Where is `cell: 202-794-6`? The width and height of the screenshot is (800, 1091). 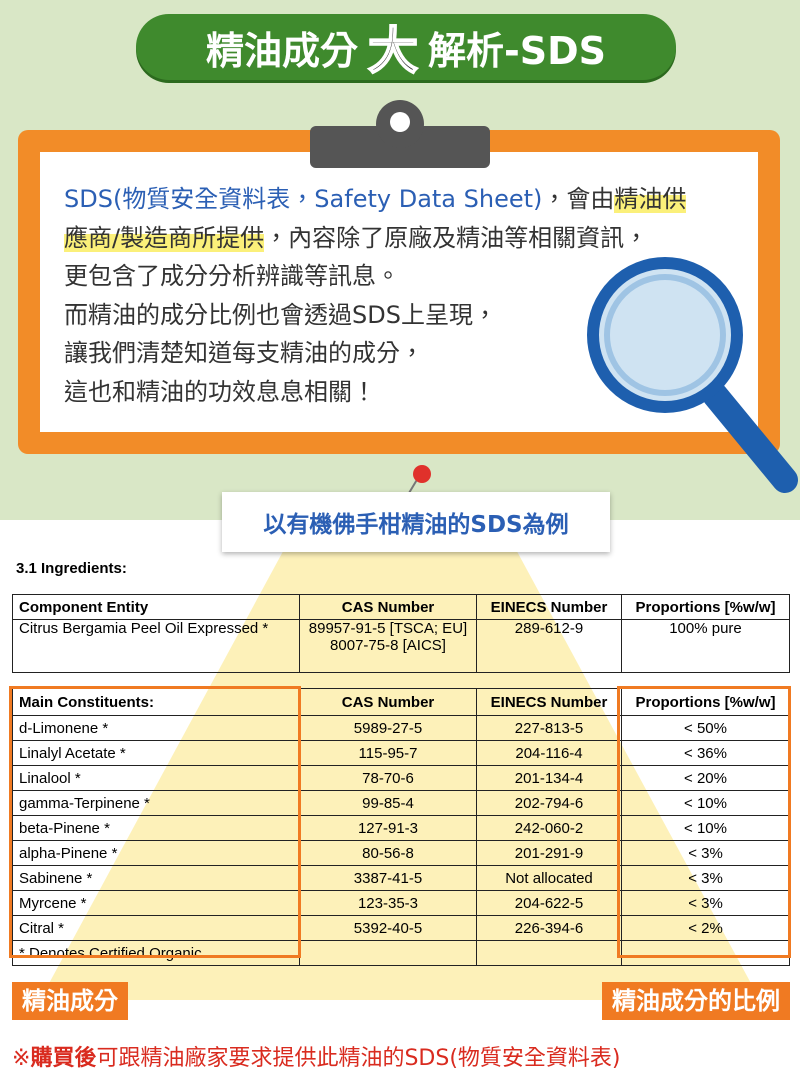
cell: 202-794-6 is located at coordinates (549, 803).